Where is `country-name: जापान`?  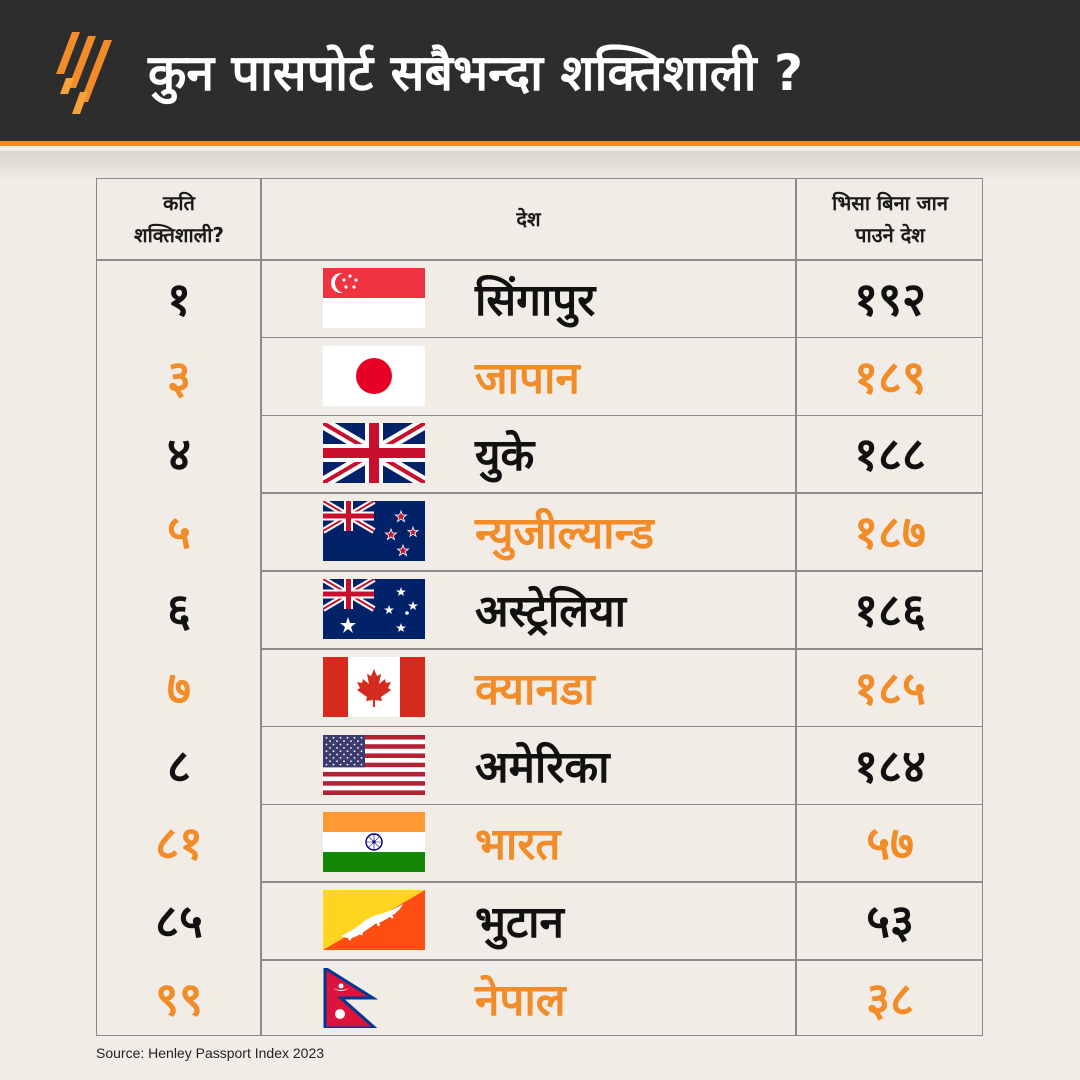 country-name: जापान is located at coordinates (527, 378).